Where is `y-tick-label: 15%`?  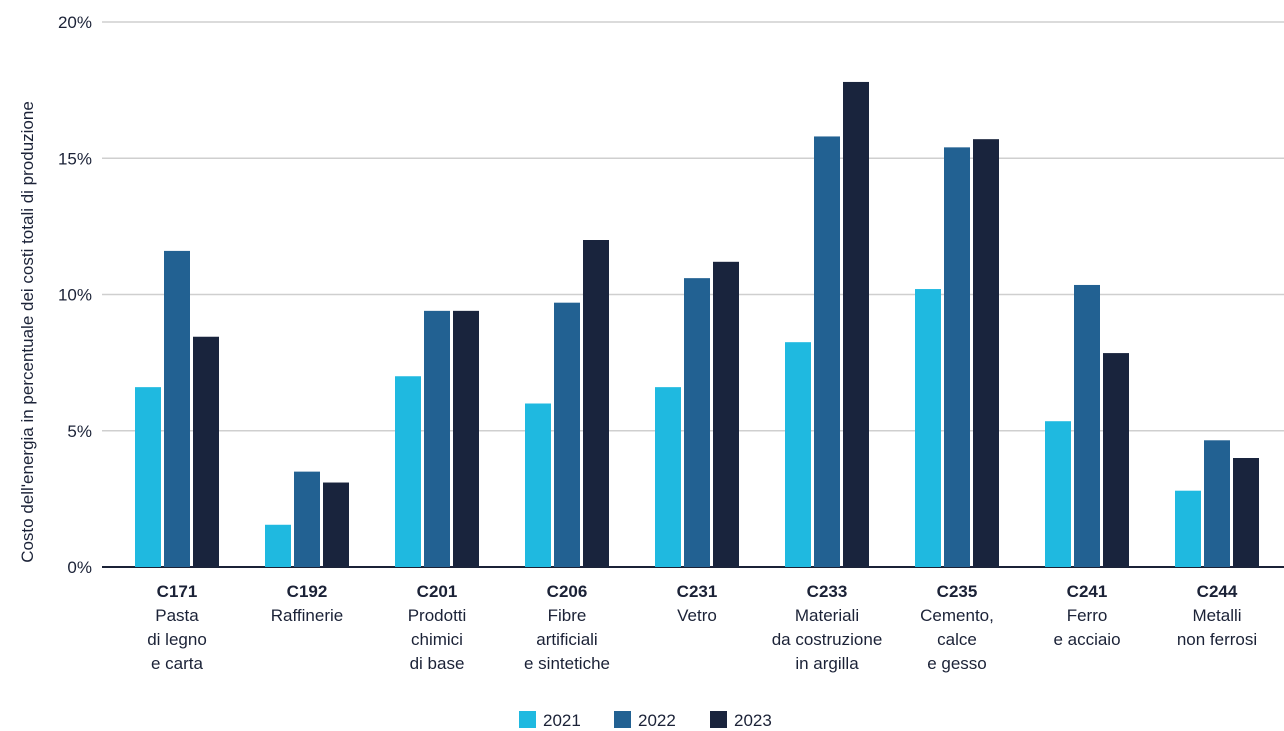 y-tick-label: 15% is located at coordinates (75, 158).